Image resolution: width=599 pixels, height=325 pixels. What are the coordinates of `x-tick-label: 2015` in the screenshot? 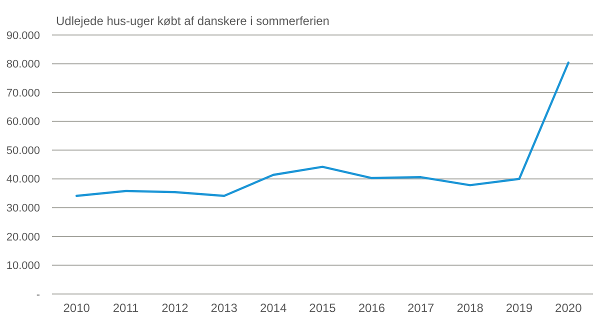 It's located at (322, 308).